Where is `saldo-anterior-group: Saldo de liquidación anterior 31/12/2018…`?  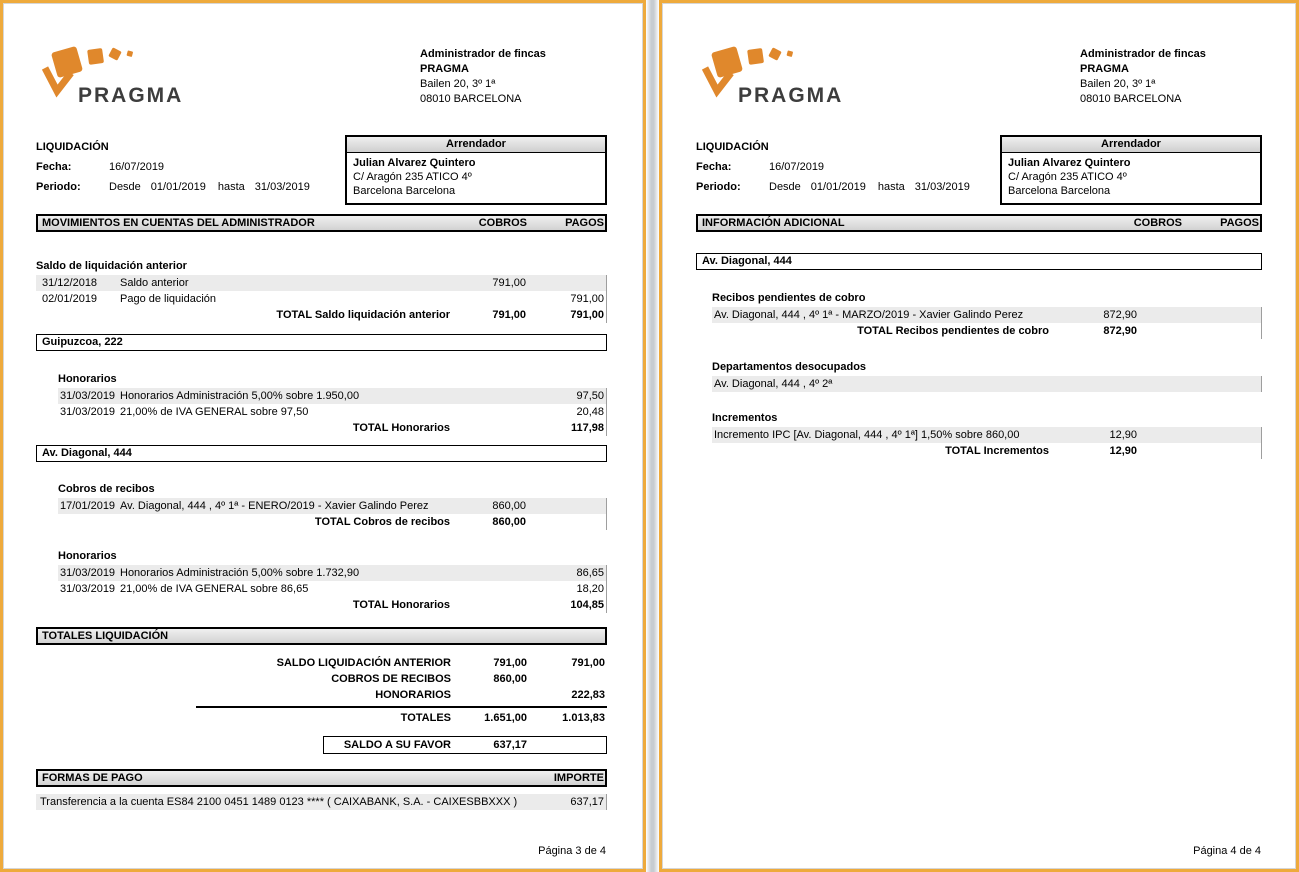 saldo-anterior-group: Saldo de liquidación anterior 31/12/2018… is located at coordinates (321, 291).